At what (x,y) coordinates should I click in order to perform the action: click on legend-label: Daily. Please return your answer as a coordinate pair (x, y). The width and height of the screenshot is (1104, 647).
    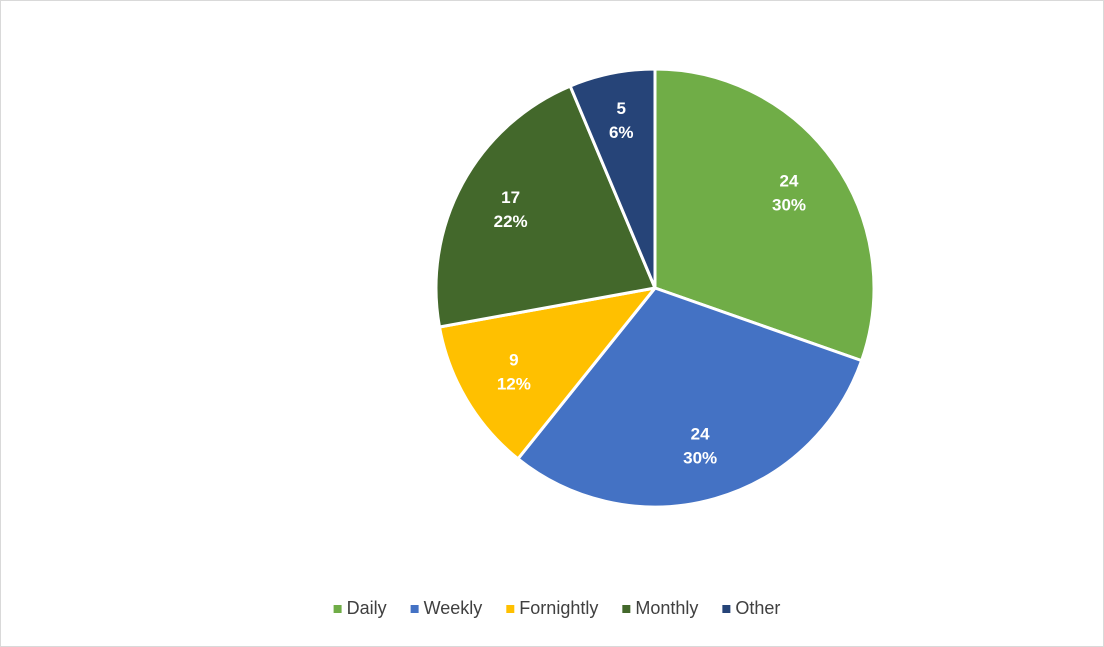
    Looking at the image, I should click on (367, 608).